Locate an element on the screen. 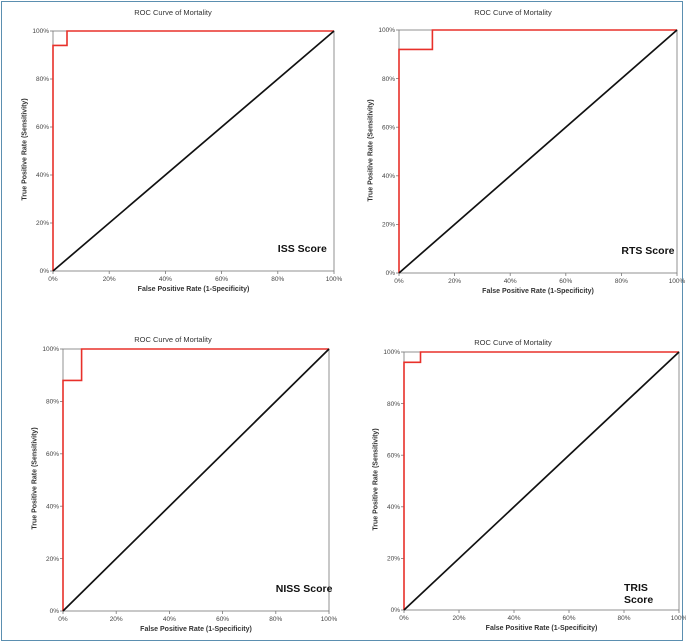  score-annotation: ISS Score is located at coordinates (302, 249).